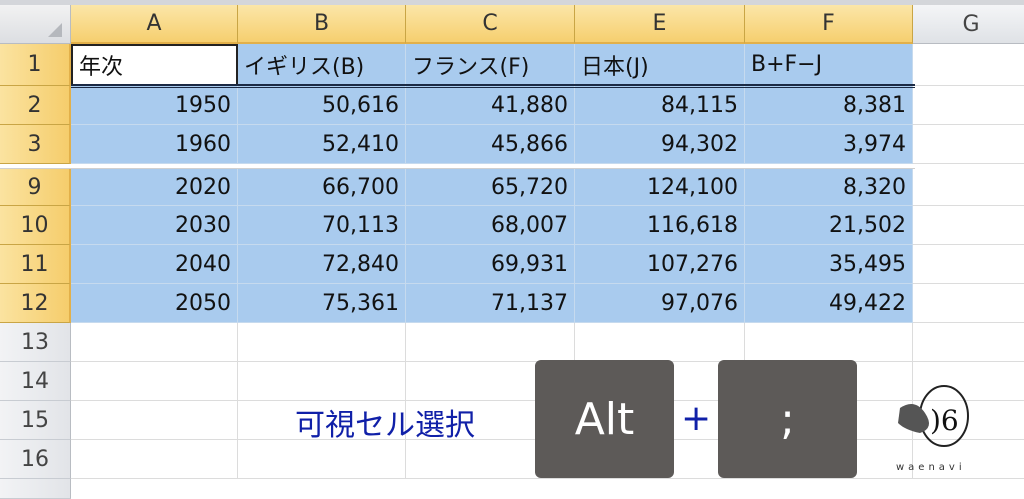  I want to click on row-header-14: 14, so click(35, 381).